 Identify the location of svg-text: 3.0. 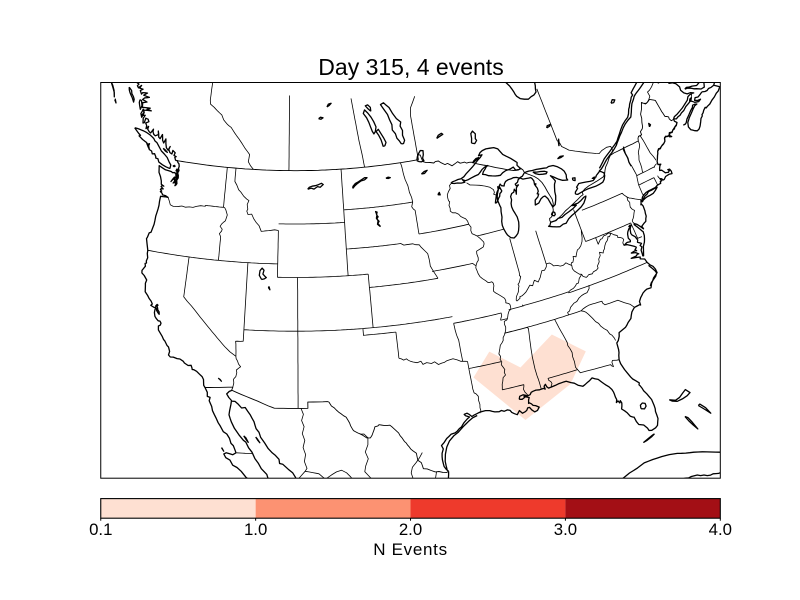
(565, 529).